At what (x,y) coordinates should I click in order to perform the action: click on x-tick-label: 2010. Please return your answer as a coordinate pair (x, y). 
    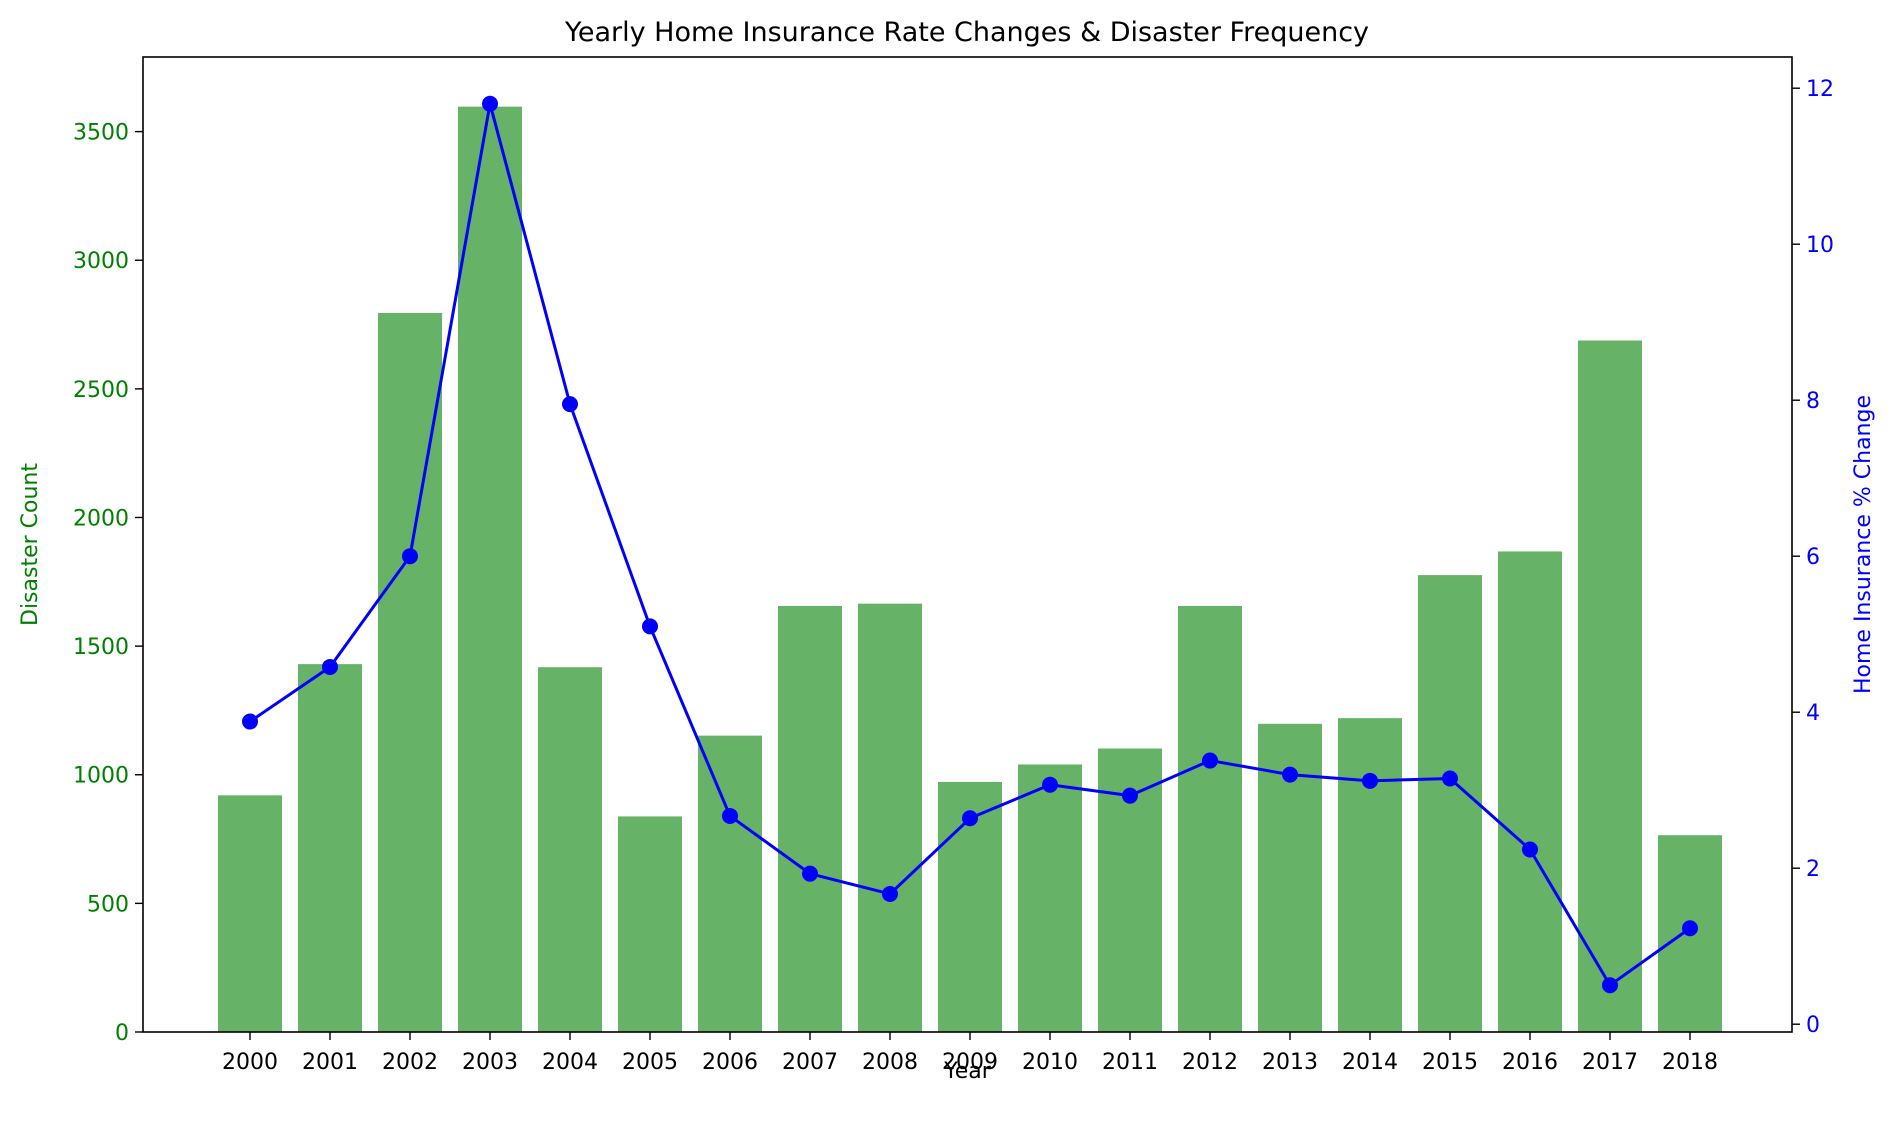
    Looking at the image, I should click on (1050, 1062).